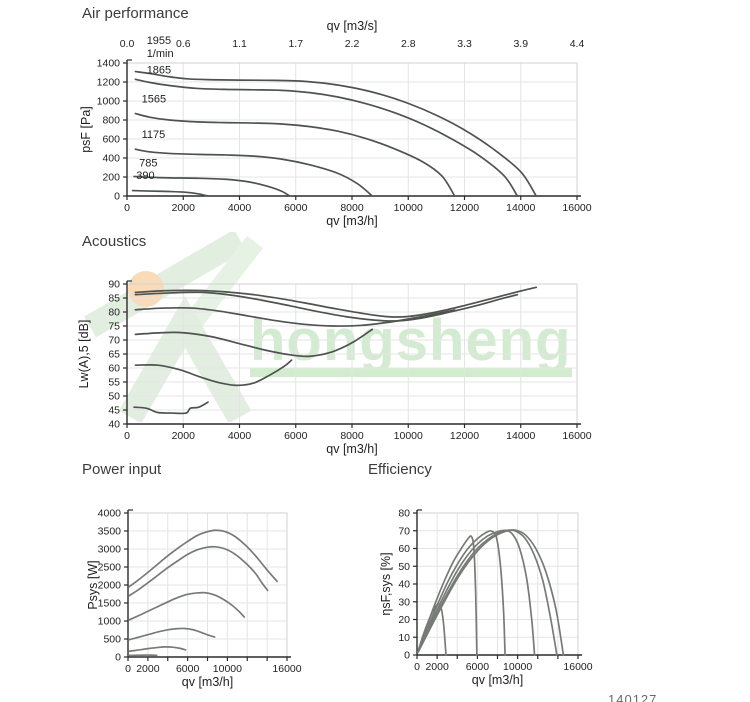 The image size is (750, 702). Describe the element at coordinates (114, 411) in the screenshot. I see `svg-text: 45` at that location.